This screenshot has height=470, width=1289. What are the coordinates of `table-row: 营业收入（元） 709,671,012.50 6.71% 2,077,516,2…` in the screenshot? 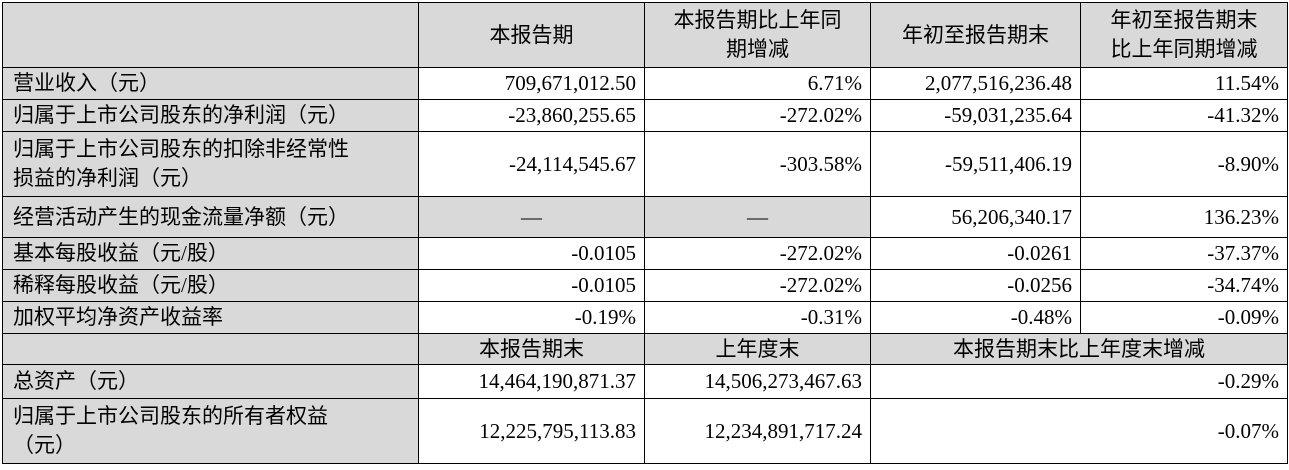 It's located at (645, 83).